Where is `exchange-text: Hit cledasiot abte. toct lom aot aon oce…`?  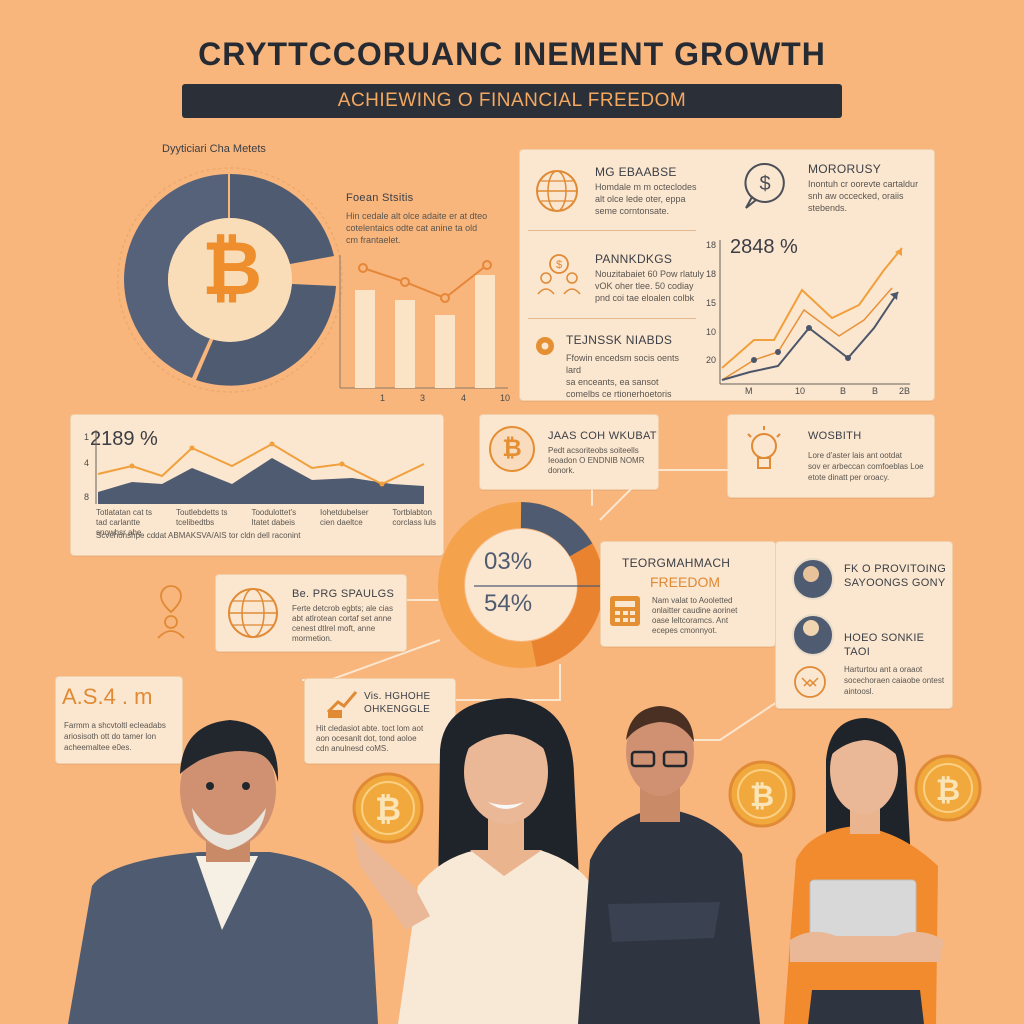 exchange-text: Hit cledasiot abte. toct lom aot aon oce… is located at coordinates (384, 739).